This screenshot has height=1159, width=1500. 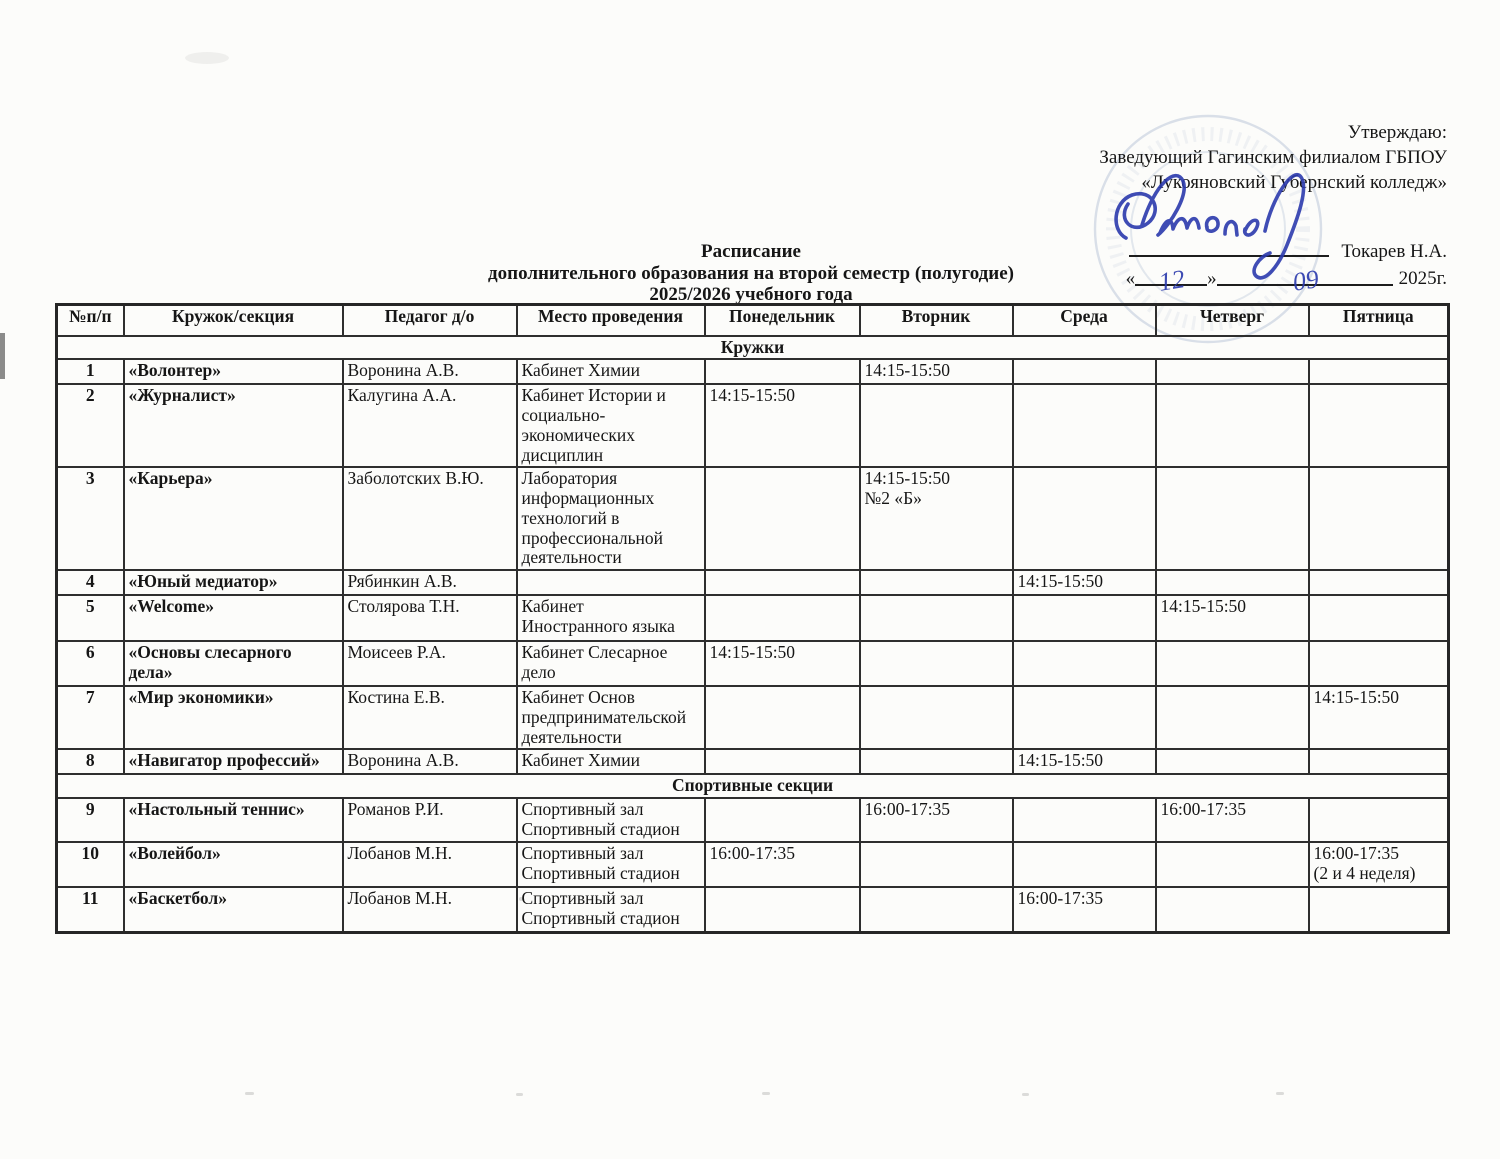 What do you see at coordinates (429, 618) in the screenshot?
I see `teacher-name: Столярова Т.Н.` at bounding box center [429, 618].